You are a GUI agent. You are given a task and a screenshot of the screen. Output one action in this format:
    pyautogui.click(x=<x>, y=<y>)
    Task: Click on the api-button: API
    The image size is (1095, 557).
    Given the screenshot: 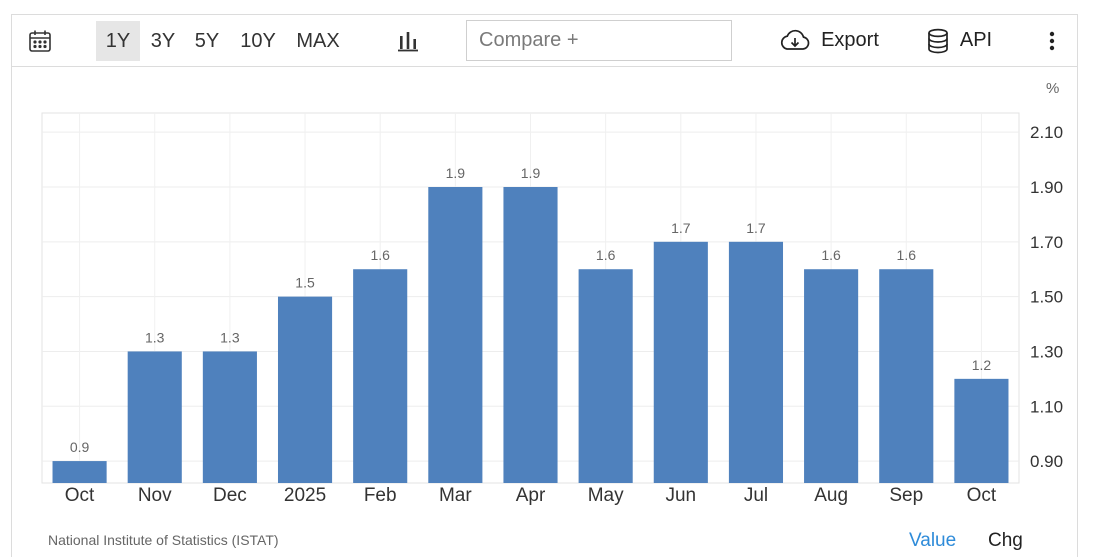 What is the action you would take?
    pyautogui.click(x=959, y=40)
    